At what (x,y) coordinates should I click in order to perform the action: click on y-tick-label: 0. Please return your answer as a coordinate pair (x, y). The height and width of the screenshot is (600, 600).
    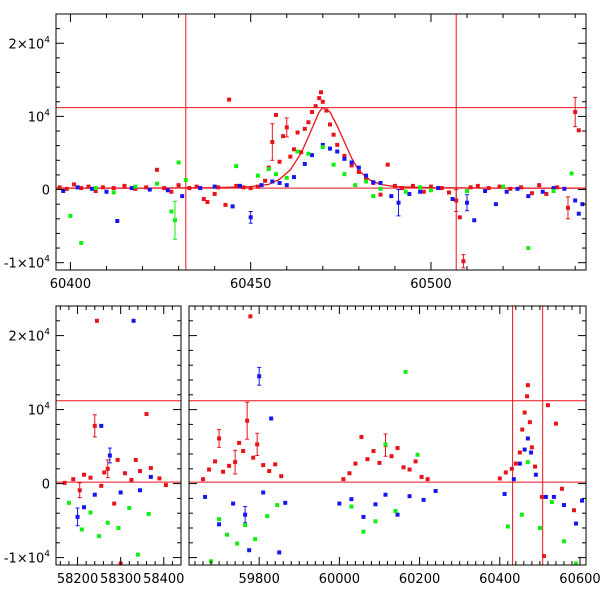
    Looking at the image, I should click on (46, 485).